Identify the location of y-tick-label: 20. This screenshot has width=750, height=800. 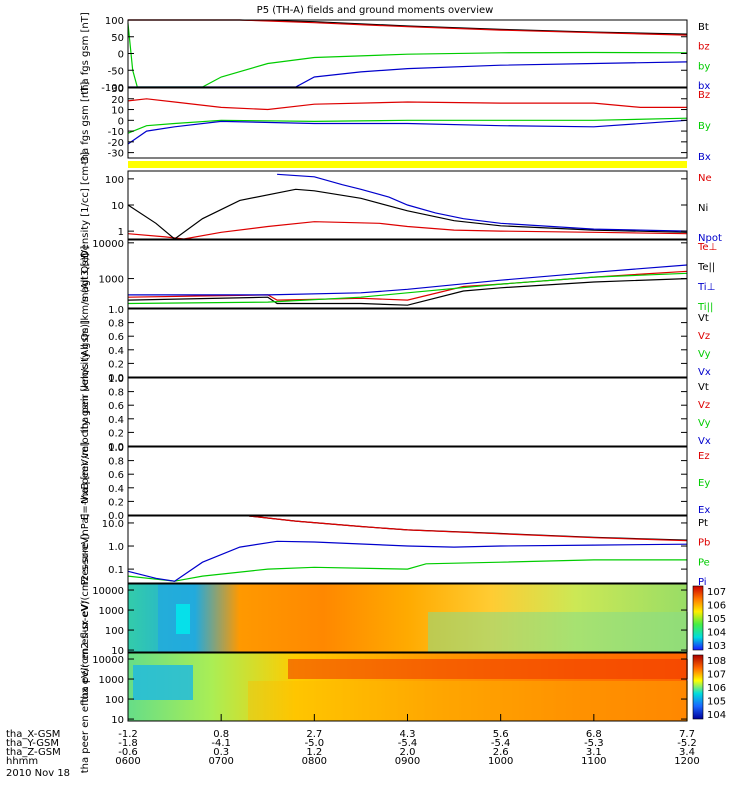
(117, 100).